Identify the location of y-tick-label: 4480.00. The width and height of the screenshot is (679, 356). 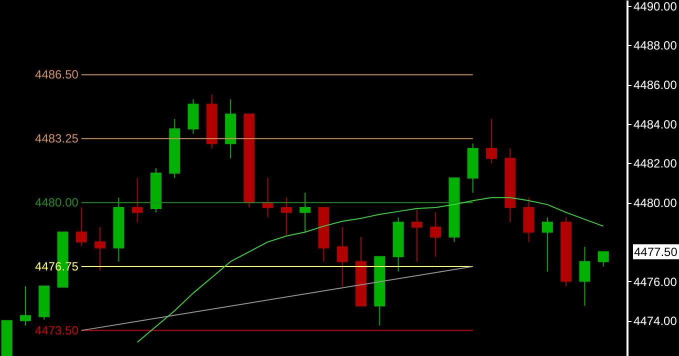
(656, 203).